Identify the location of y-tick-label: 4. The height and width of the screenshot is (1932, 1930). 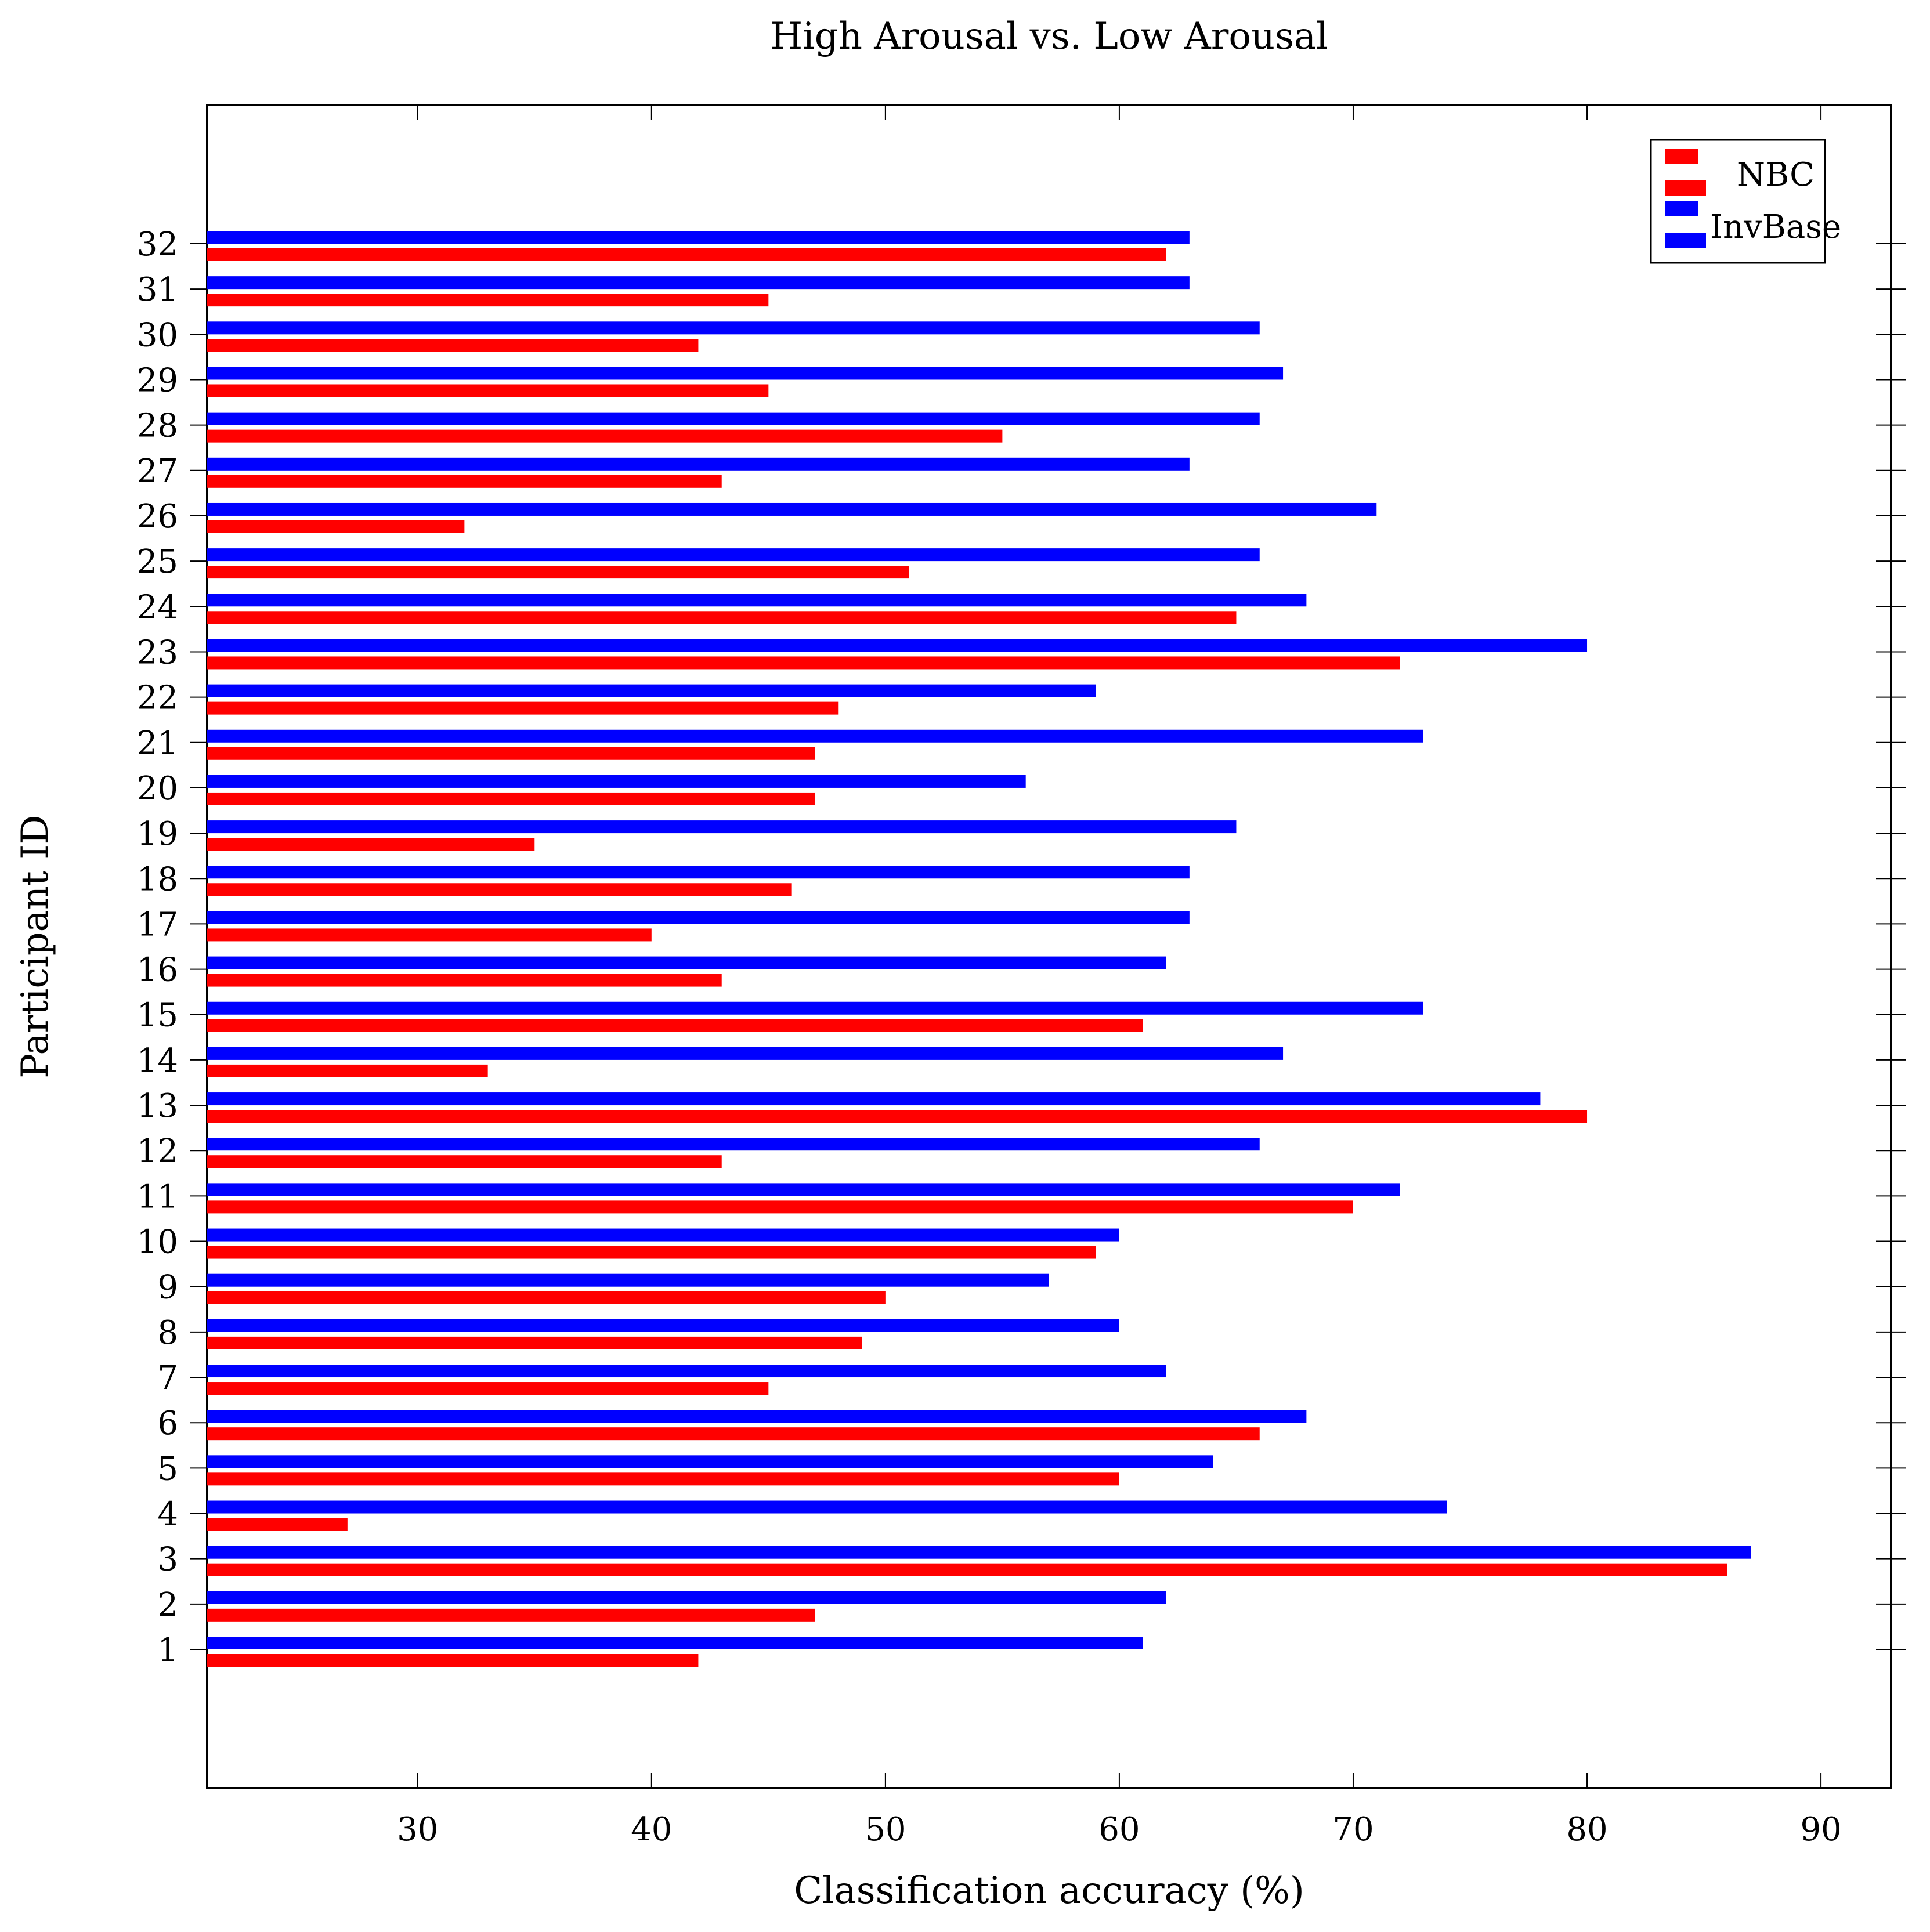
(168, 1514).